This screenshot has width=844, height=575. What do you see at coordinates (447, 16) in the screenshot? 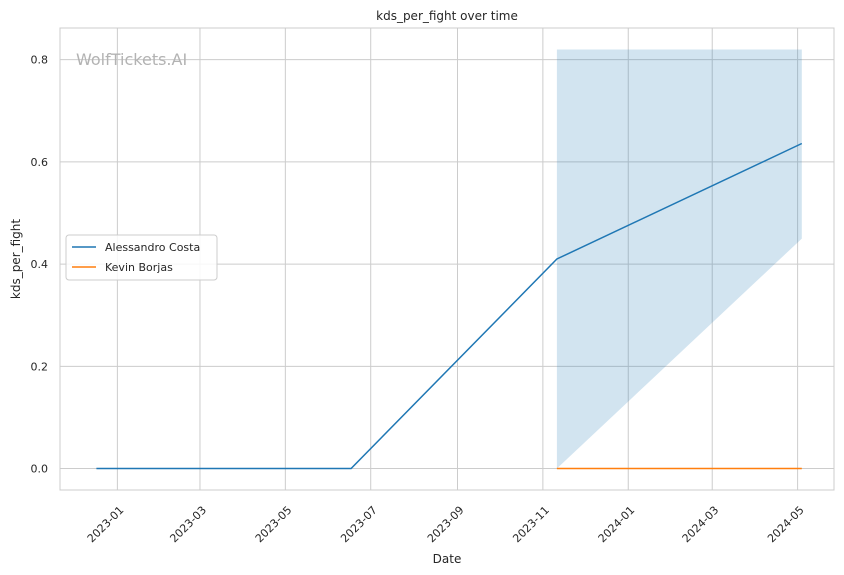
I see `chart-title: kds_per_fight over time` at bounding box center [447, 16].